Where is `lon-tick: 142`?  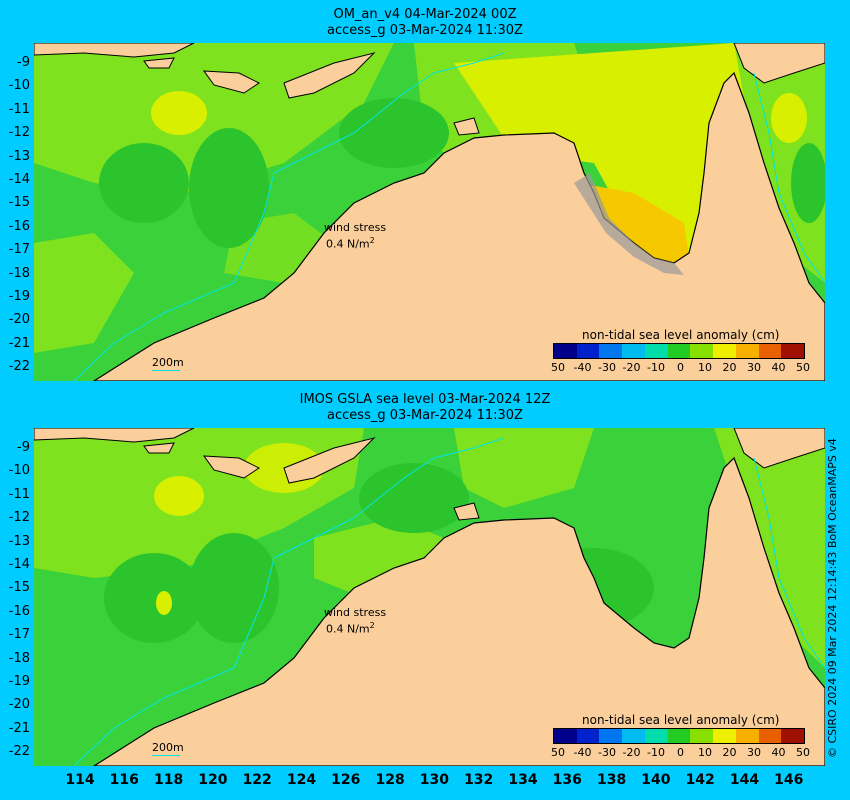
lon-tick: 142 is located at coordinates (700, 780).